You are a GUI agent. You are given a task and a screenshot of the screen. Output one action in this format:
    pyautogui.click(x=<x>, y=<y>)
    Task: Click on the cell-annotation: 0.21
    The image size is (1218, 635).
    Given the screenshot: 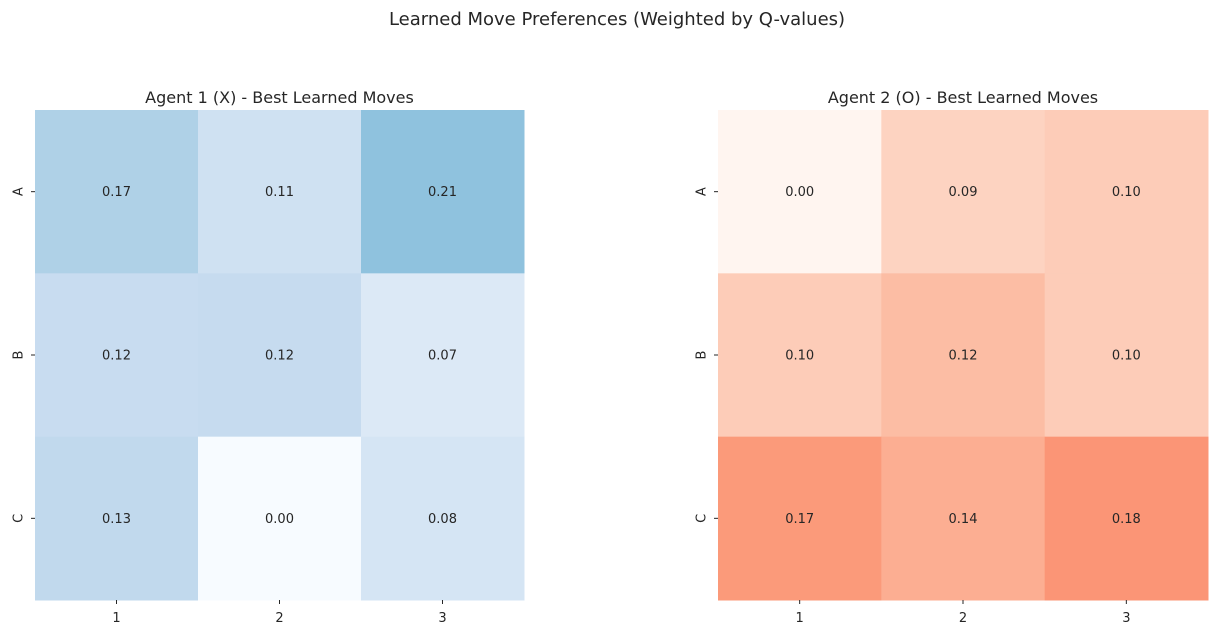 What is the action you would take?
    pyautogui.click(x=442, y=192)
    